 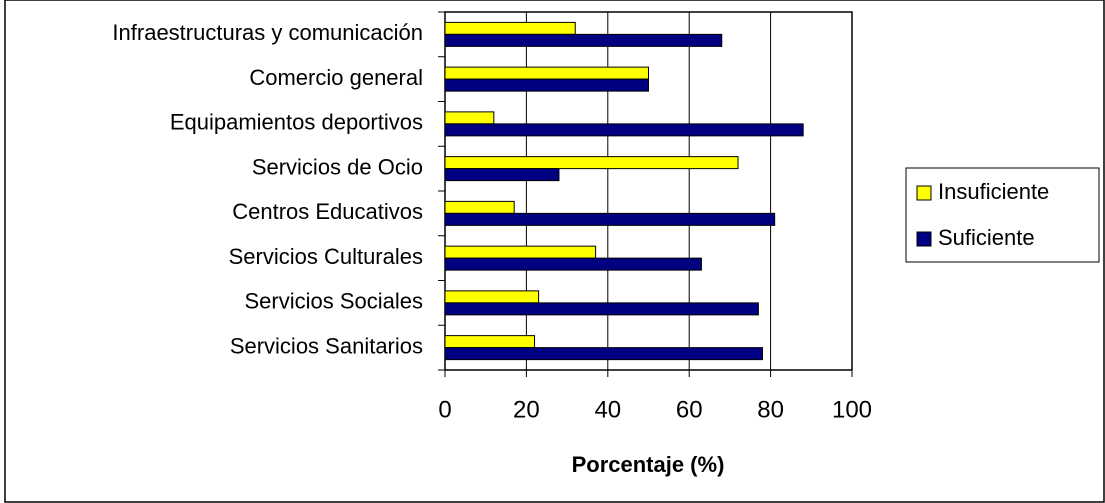 What do you see at coordinates (607, 409) in the screenshot?
I see `x-tick-label: 40` at bounding box center [607, 409].